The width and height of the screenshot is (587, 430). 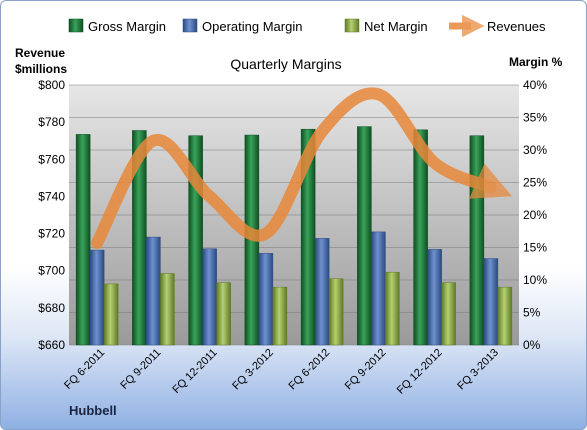 I want to click on legend-item-operating-margin: Operating Margin, so click(x=242, y=26).